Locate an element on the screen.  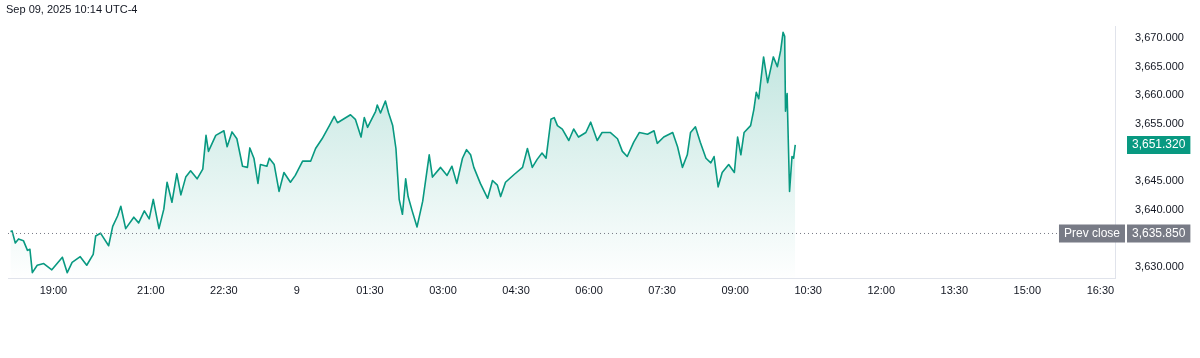
y-tick-label: 3,645.000 is located at coordinates (1159, 180).